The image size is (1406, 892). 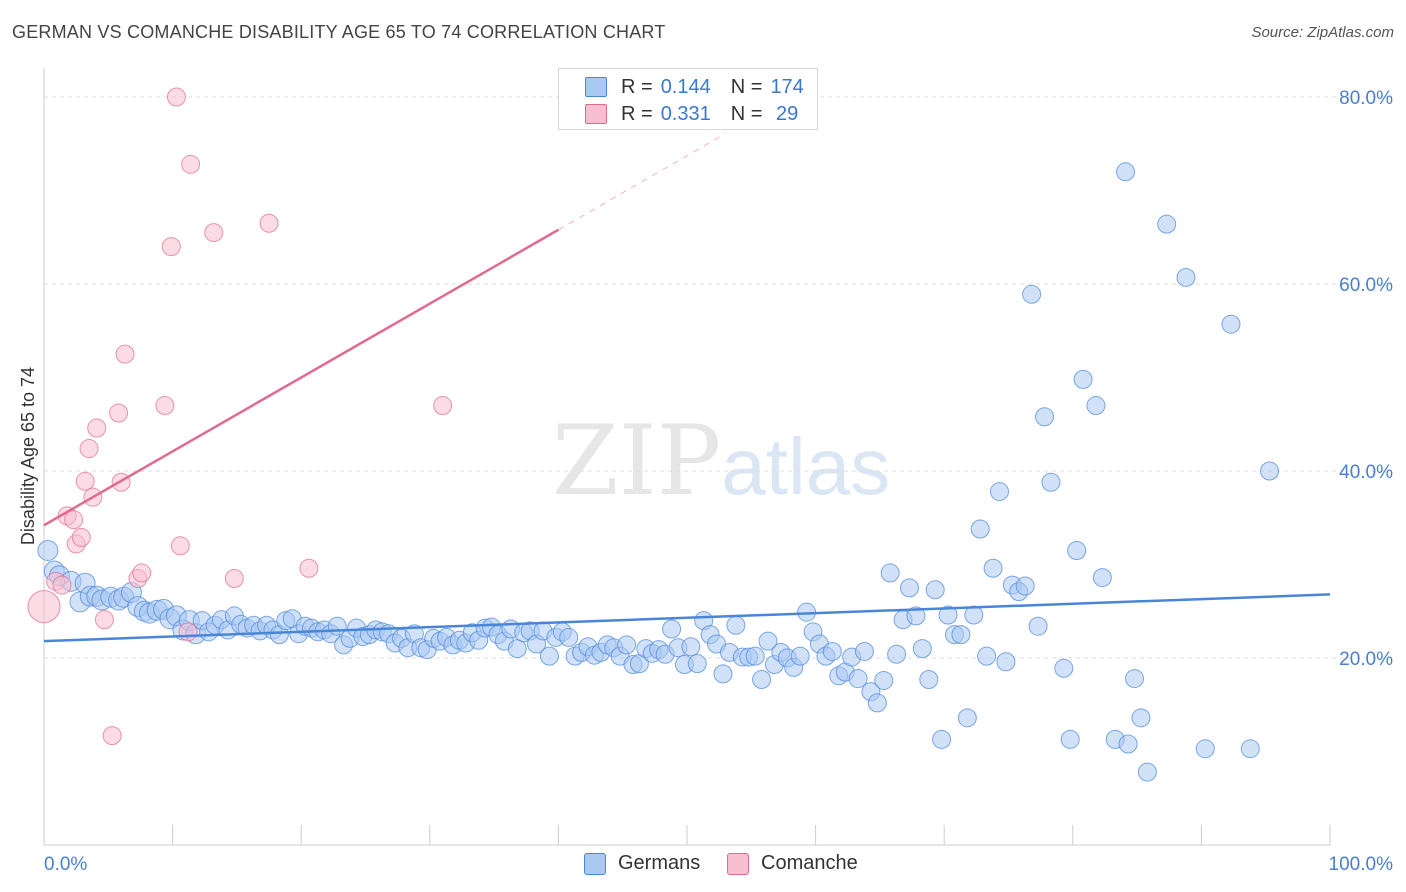 What do you see at coordinates (1366, 98) in the screenshot?
I see `y-tick-label: 80.0%` at bounding box center [1366, 98].